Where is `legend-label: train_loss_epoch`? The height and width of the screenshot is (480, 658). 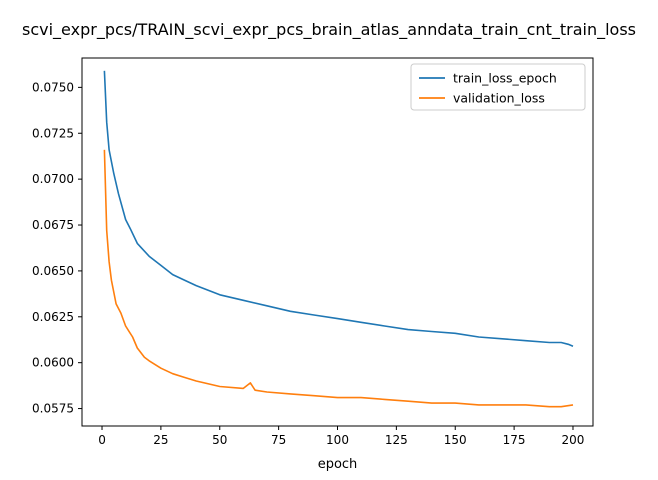 legend-label: train_loss_epoch is located at coordinates (505, 78).